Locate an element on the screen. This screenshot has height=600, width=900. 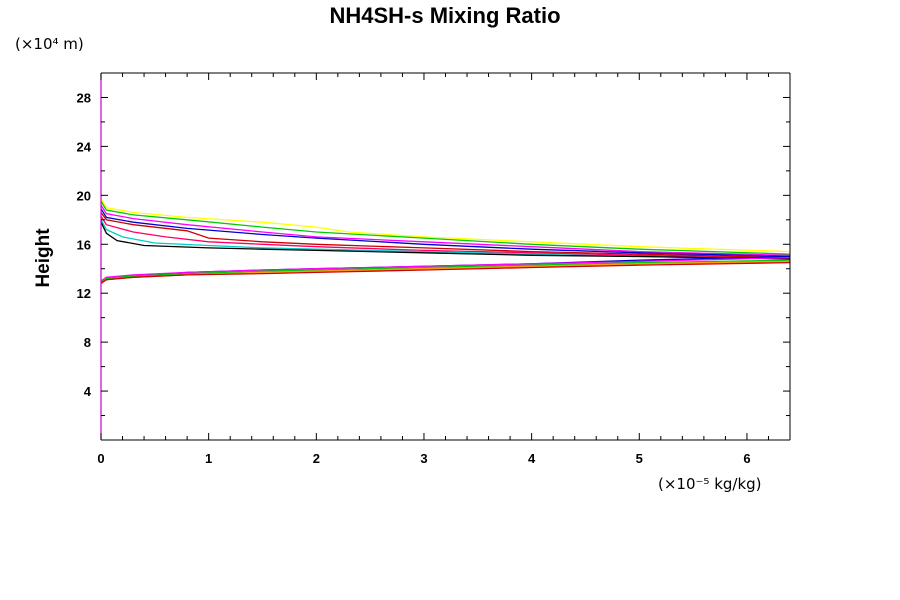
series-layer is located at coordinates (445, 241).